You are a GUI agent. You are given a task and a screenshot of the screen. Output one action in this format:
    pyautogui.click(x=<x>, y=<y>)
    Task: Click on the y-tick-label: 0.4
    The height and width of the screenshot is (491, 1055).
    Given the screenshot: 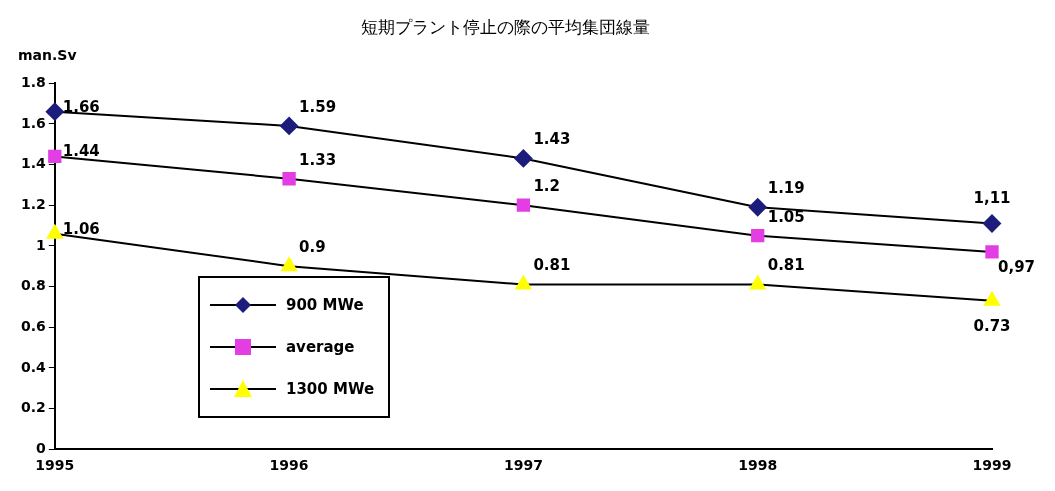 What is the action you would take?
    pyautogui.click(x=33, y=366)
    